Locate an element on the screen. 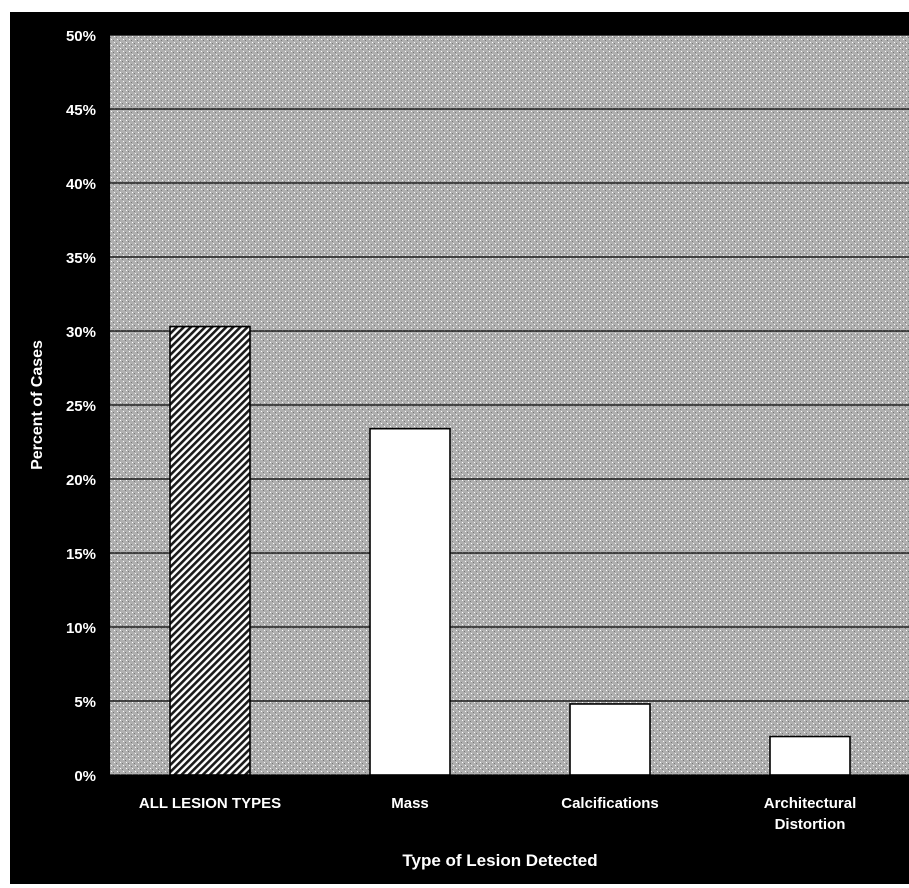 The image size is (909, 888). y-axis-label: Percent of Cases is located at coordinates (37, 405).